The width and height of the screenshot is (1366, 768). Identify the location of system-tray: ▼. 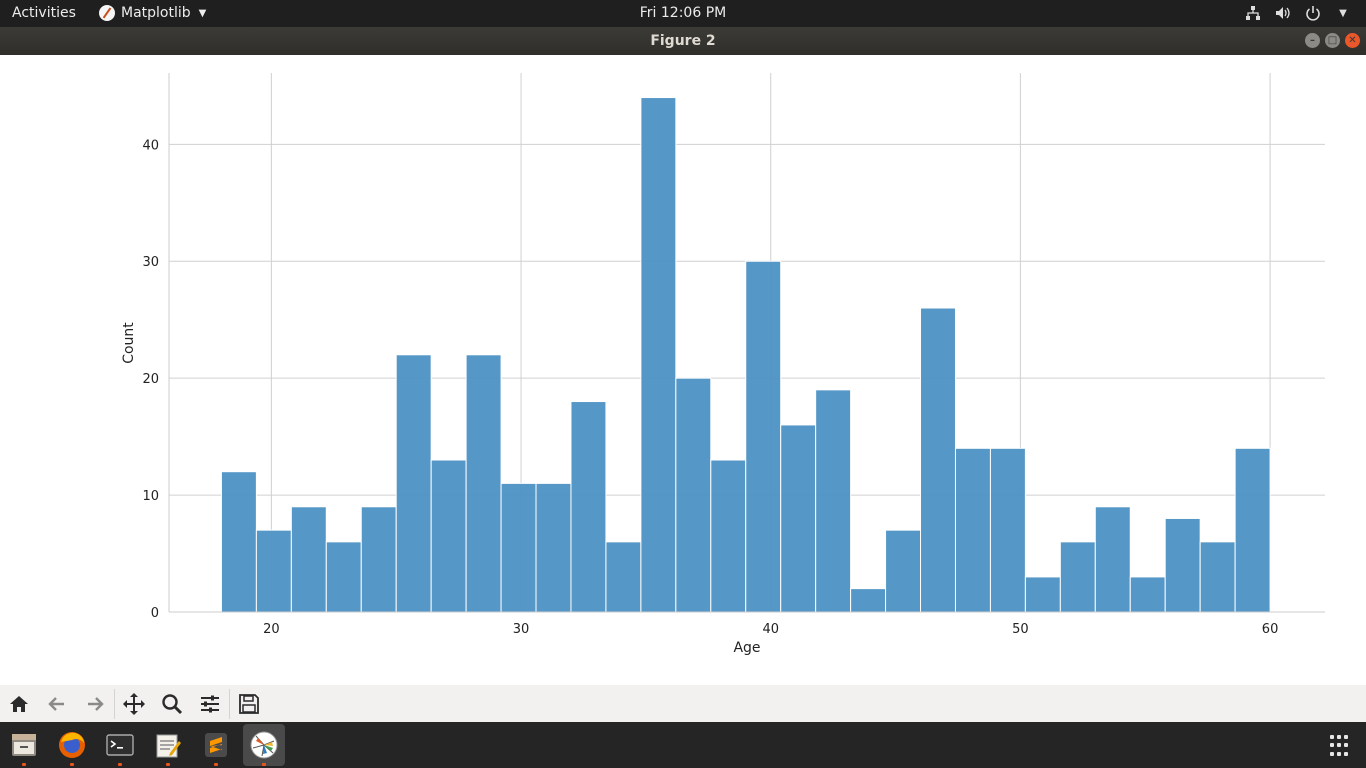
(1298, 13).